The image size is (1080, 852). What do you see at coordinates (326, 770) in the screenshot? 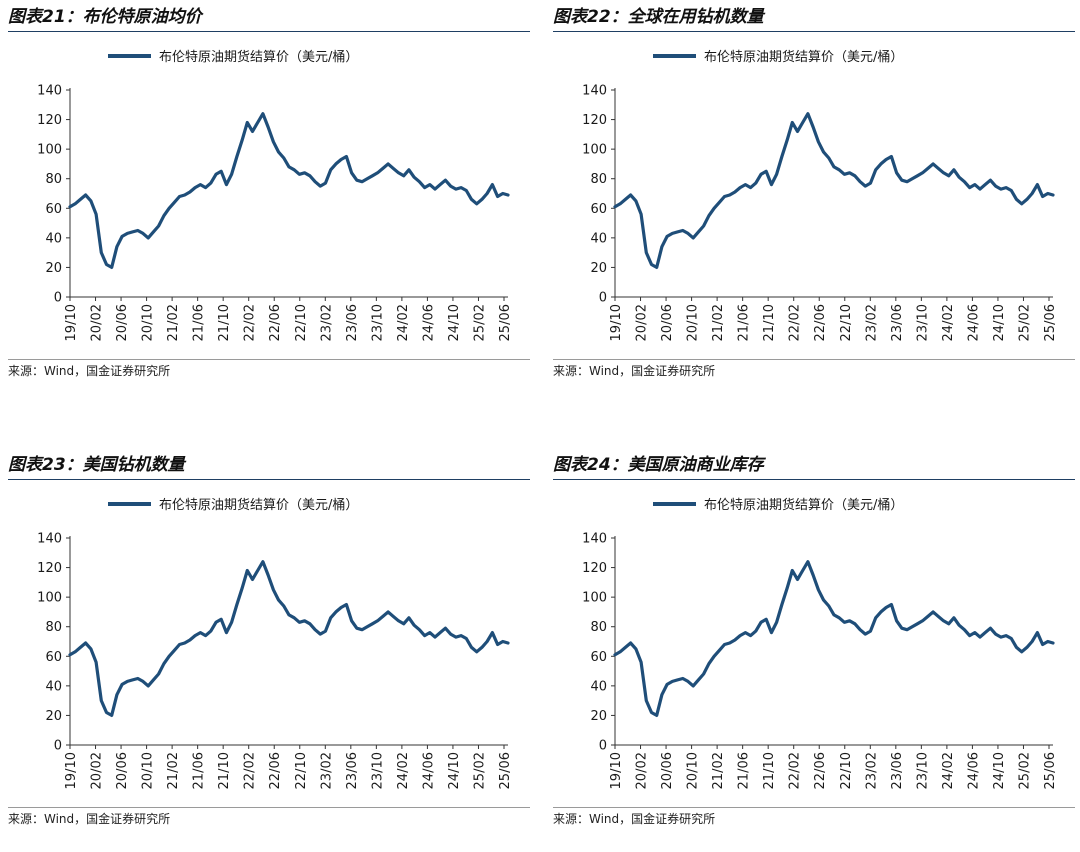
I see `x-tick-label: 23/02` at bounding box center [326, 770].